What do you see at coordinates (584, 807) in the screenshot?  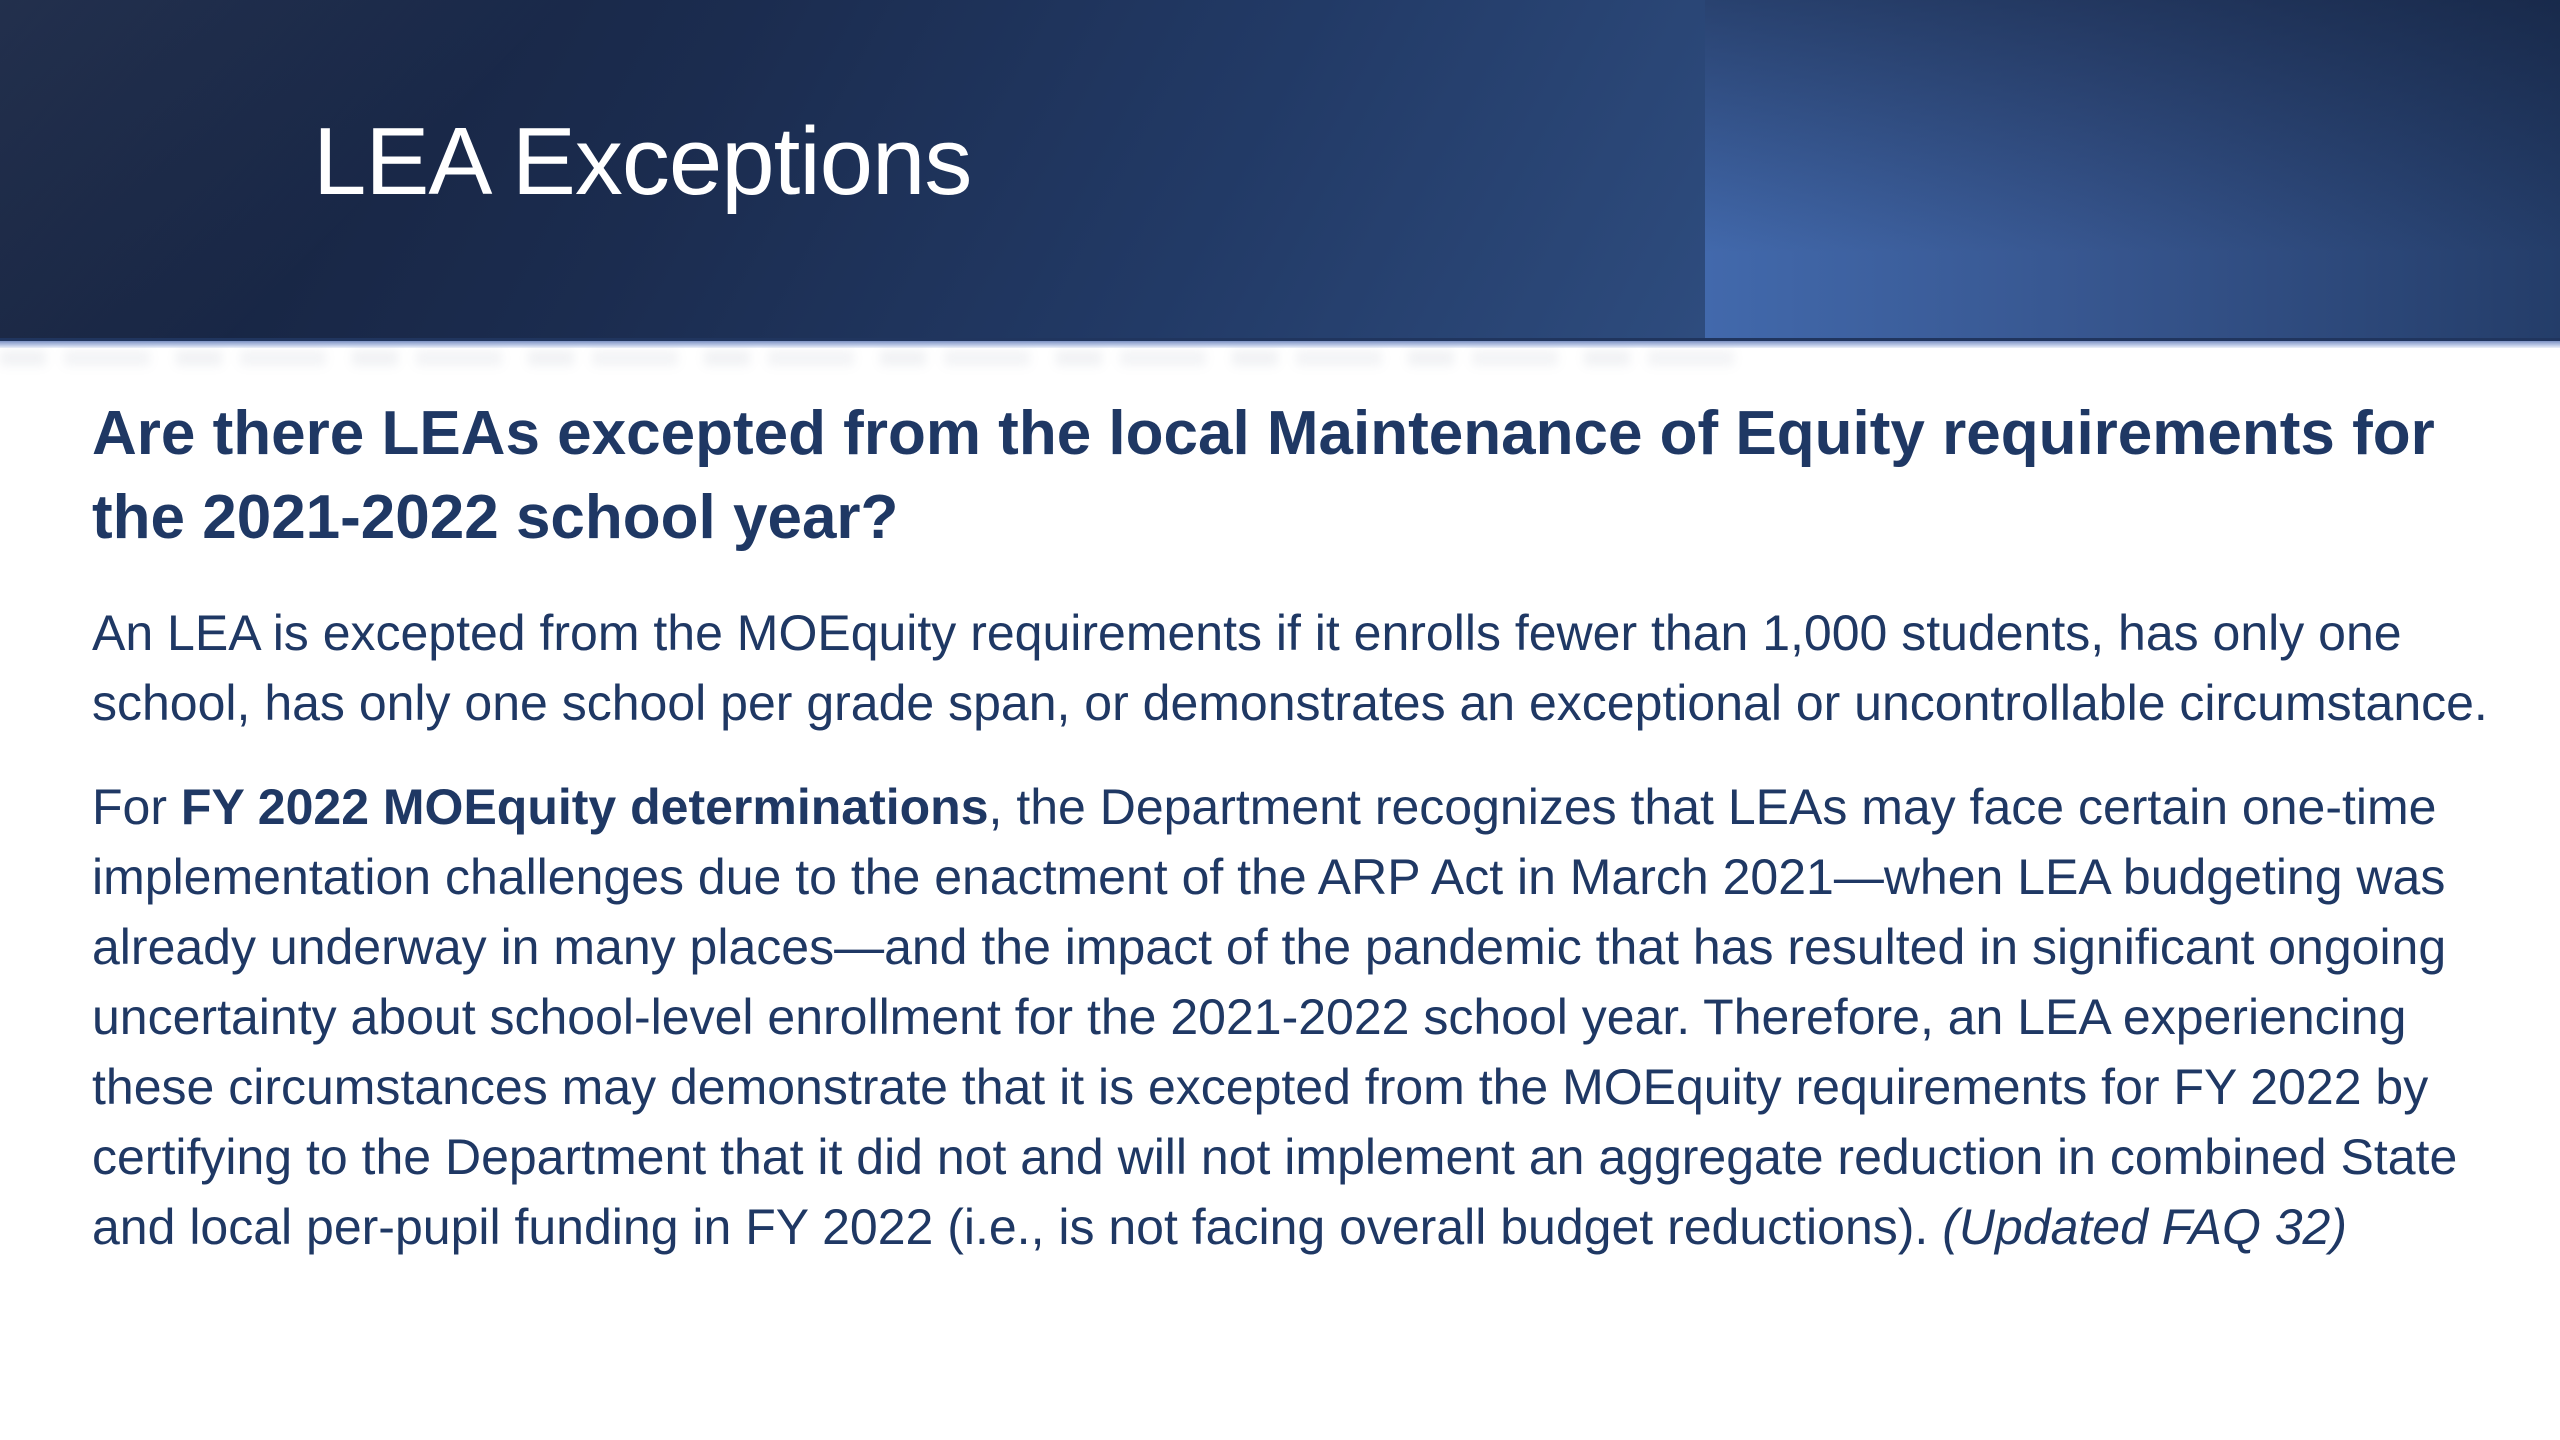 I see `text-segment: FY 2022 MOEquity determinations` at bounding box center [584, 807].